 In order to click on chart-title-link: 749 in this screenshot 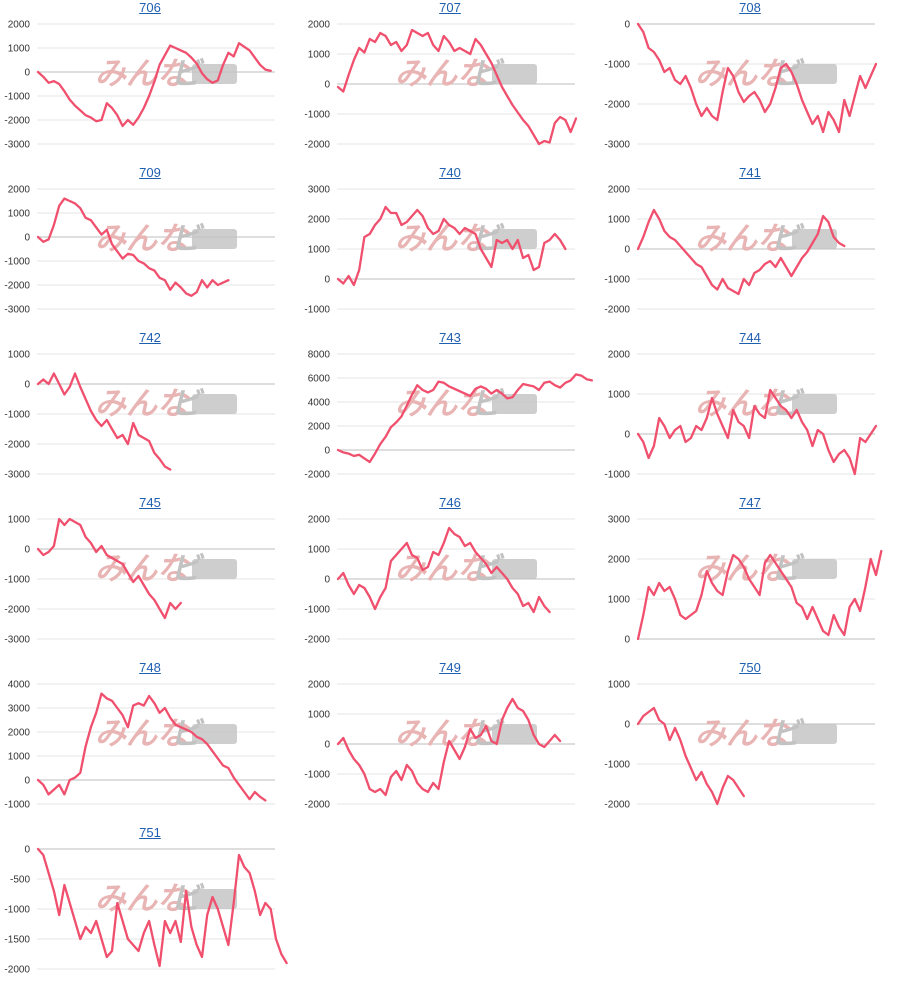, I will do `click(450, 667)`.